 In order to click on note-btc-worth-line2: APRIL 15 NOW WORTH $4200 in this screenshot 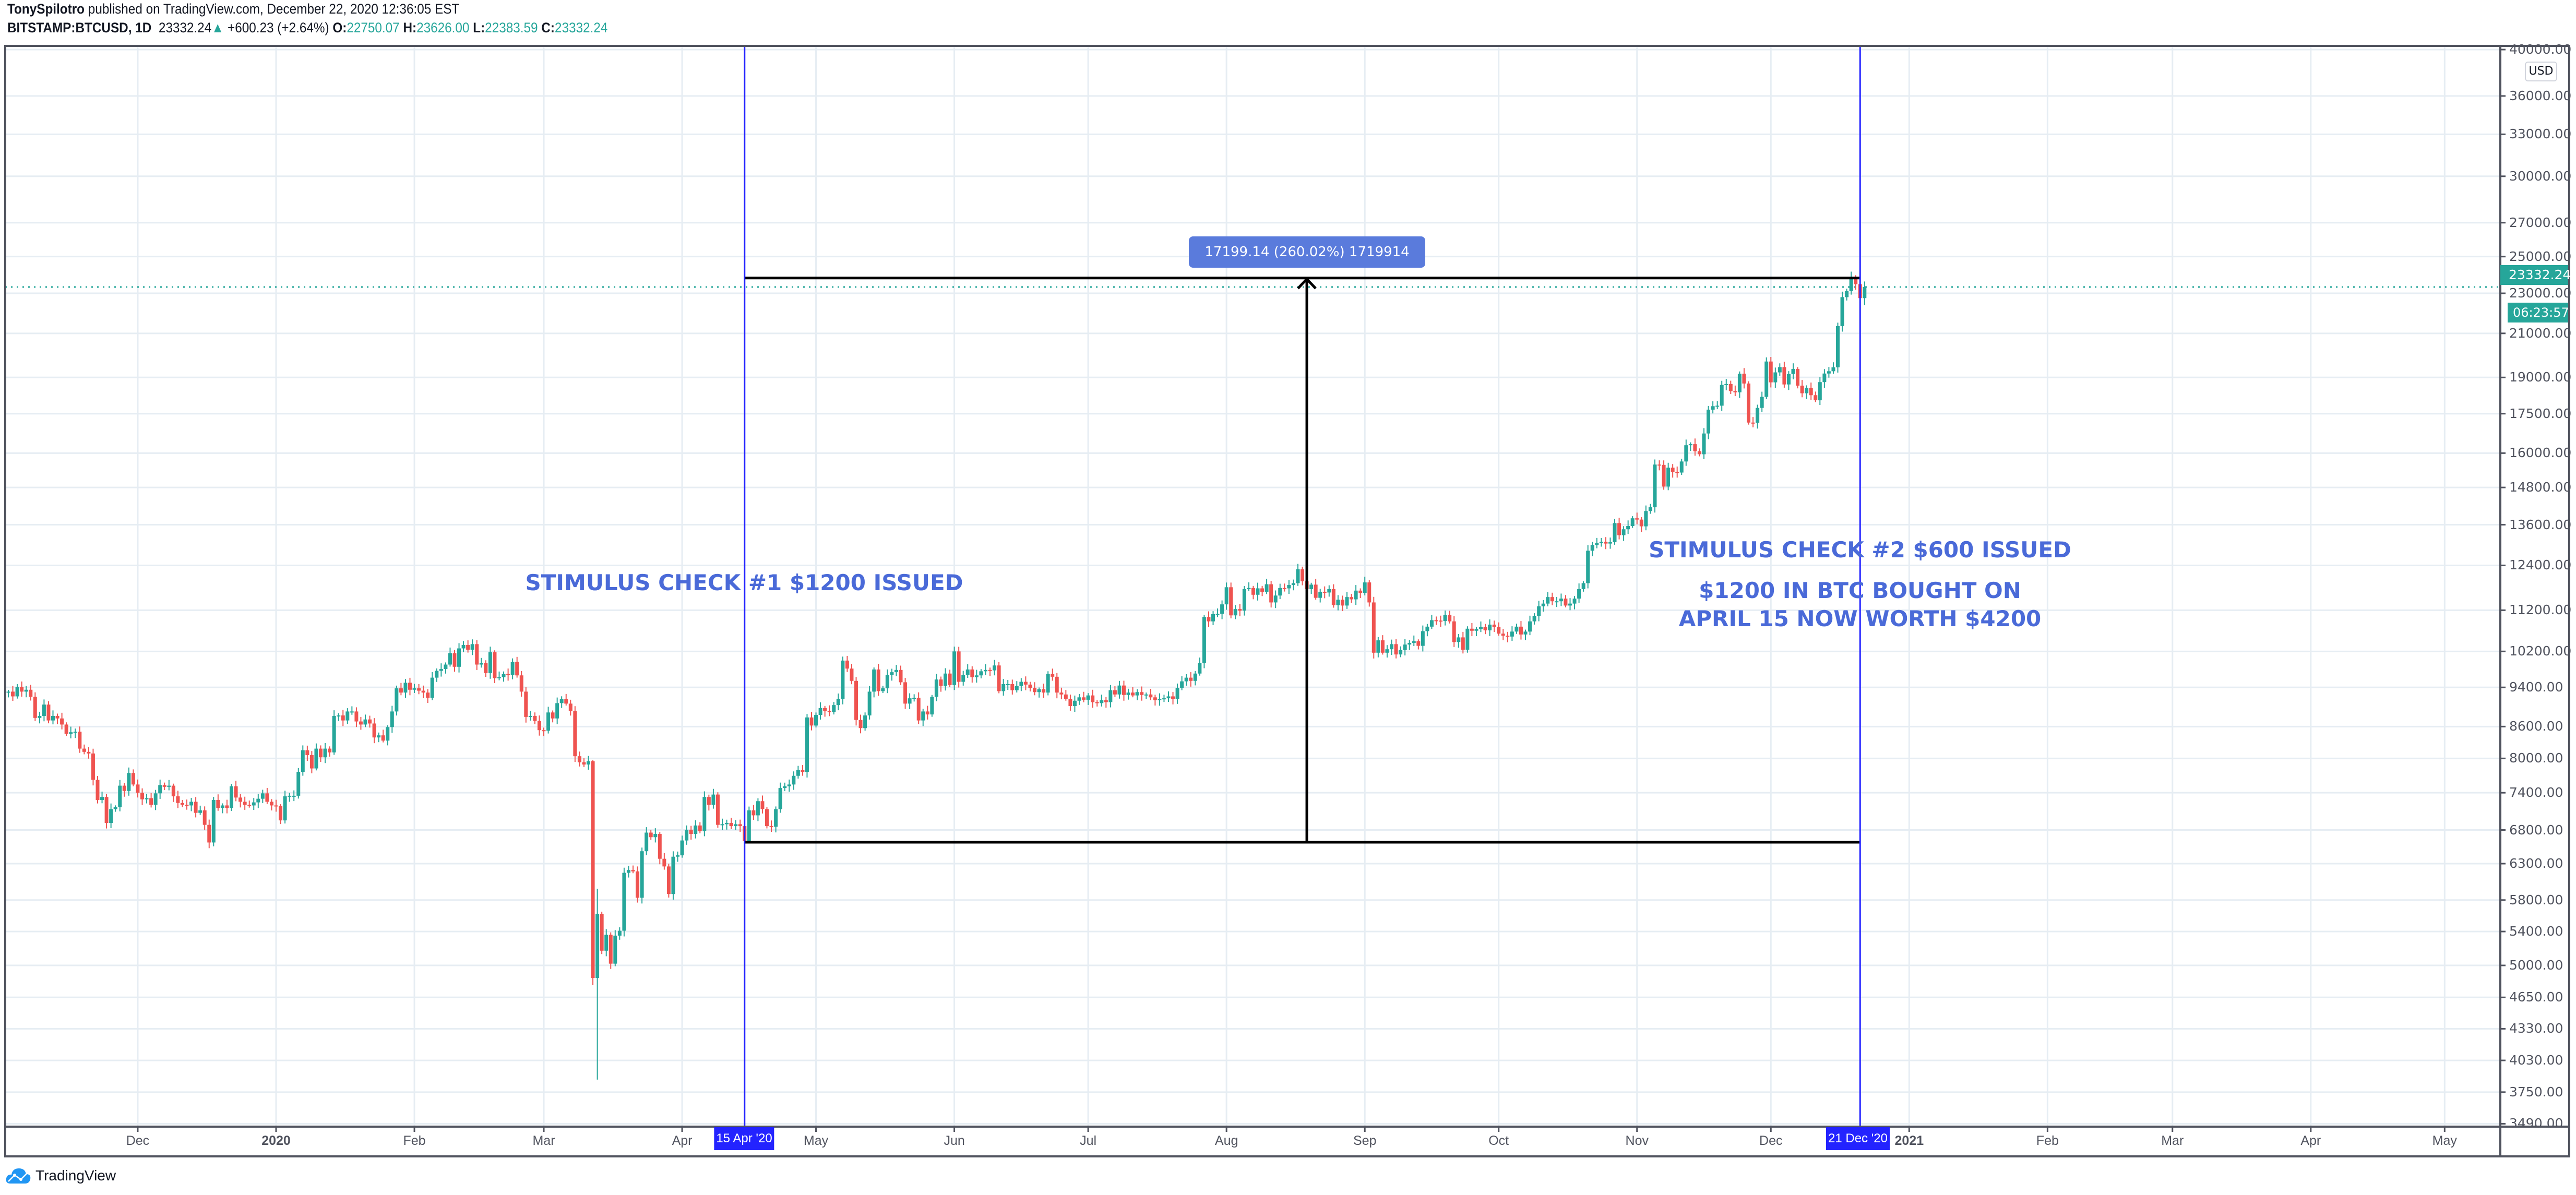, I will do `click(1860, 618)`.